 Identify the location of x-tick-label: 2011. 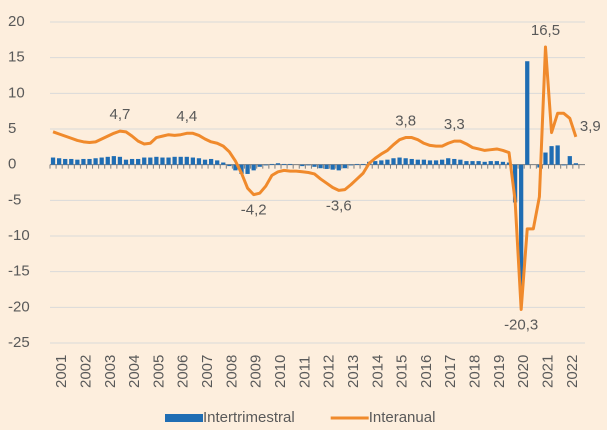
(304, 372).